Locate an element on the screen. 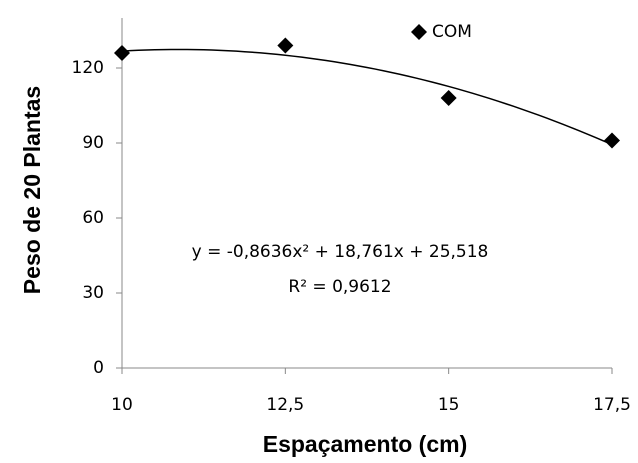  legend-marker is located at coordinates (419, 32).